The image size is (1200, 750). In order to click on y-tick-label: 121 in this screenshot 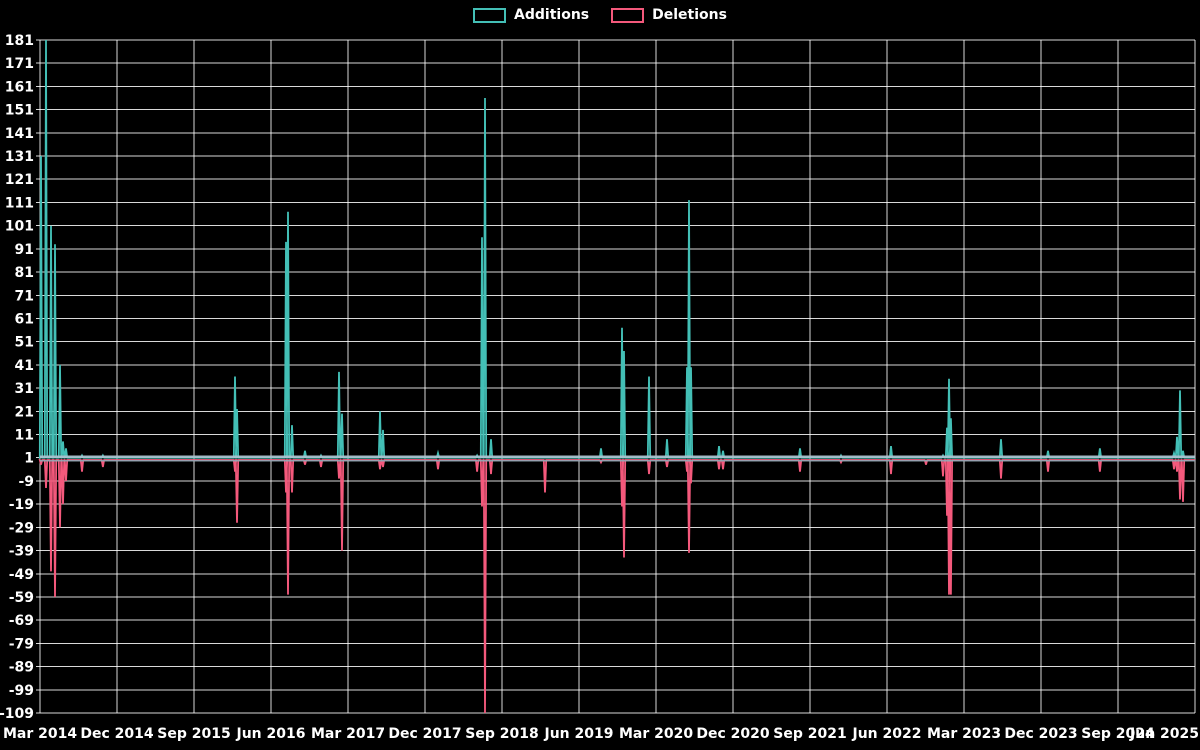, I will do `click(19, 180)`.